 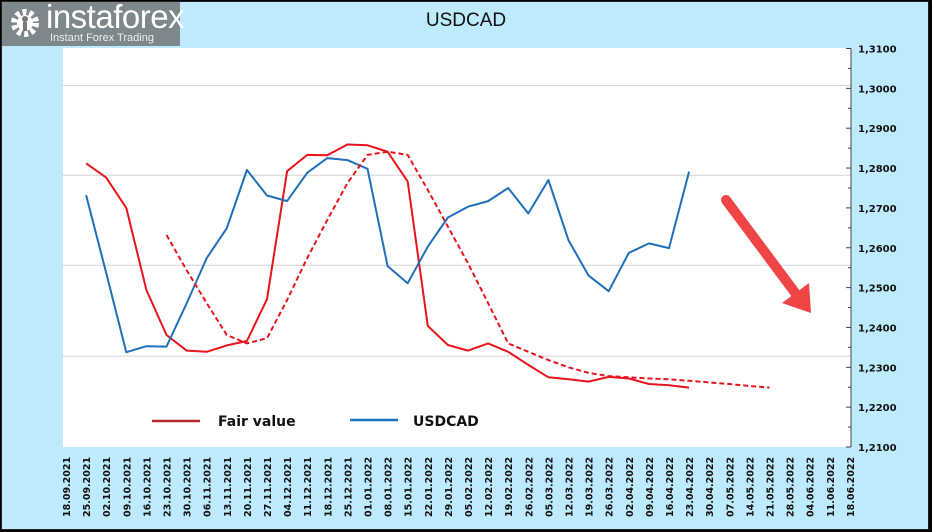 What do you see at coordinates (877, 328) in the screenshot?
I see `y-tick-label: 1,2400` at bounding box center [877, 328].